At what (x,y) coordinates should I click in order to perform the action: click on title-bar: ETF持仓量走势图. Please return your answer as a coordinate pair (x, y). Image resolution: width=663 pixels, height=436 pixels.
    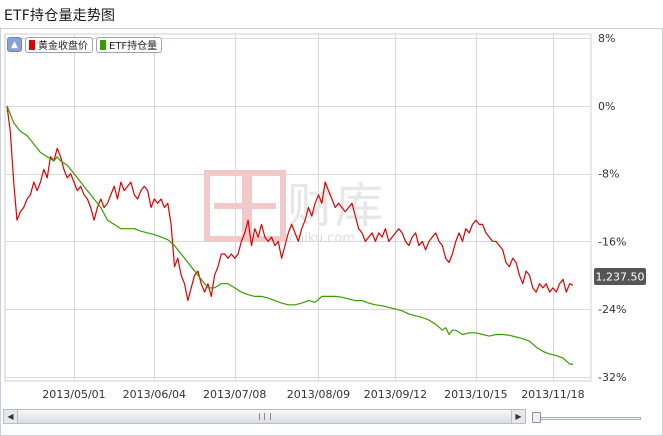
    Looking at the image, I should click on (331, 14).